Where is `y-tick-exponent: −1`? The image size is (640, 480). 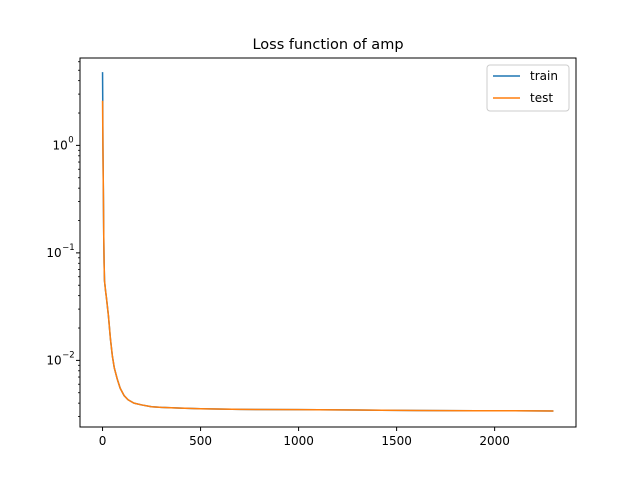 y-tick-exponent: −1 is located at coordinates (68, 248).